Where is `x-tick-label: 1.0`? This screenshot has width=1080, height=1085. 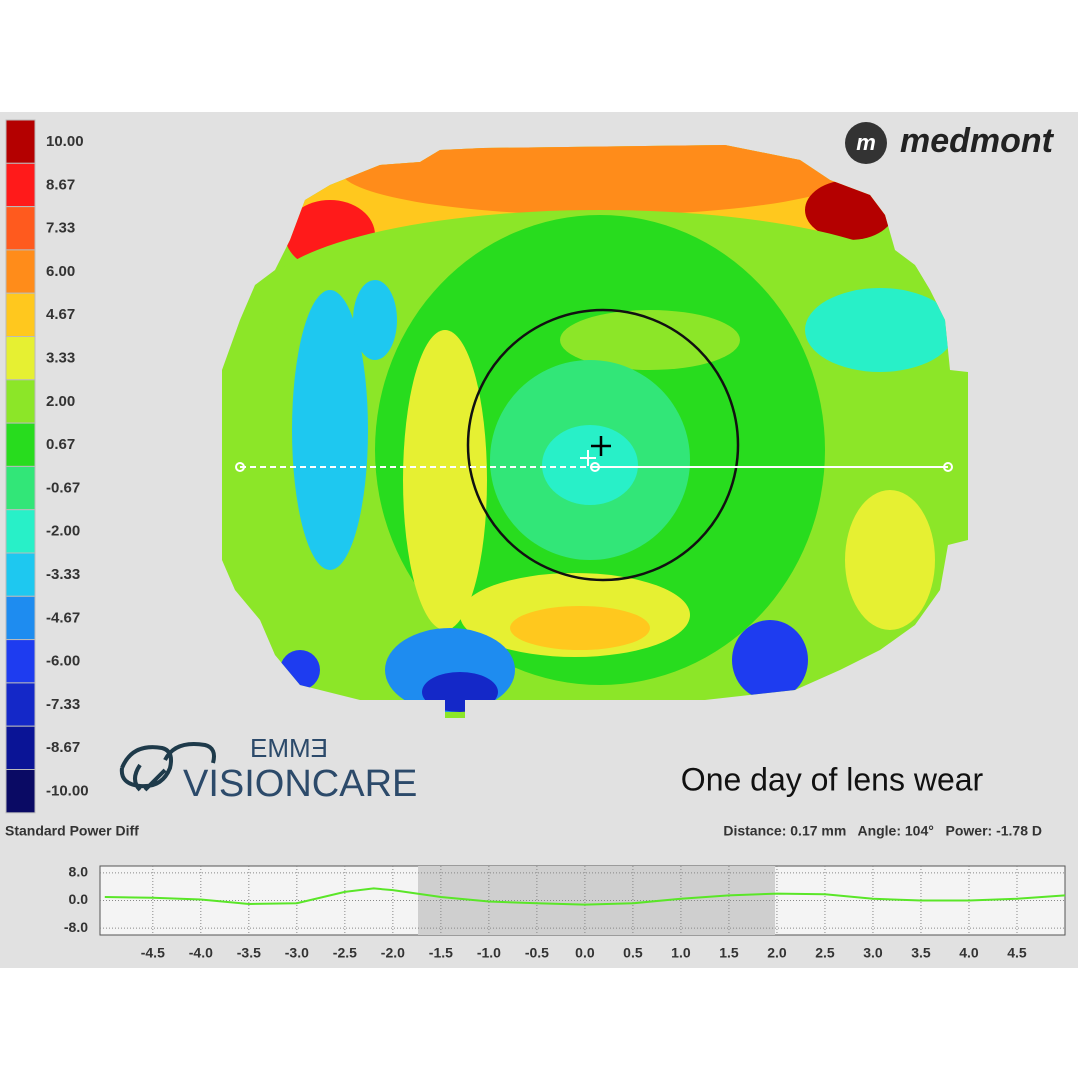 x-tick-label: 1.0 is located at coordinates (681, 953).